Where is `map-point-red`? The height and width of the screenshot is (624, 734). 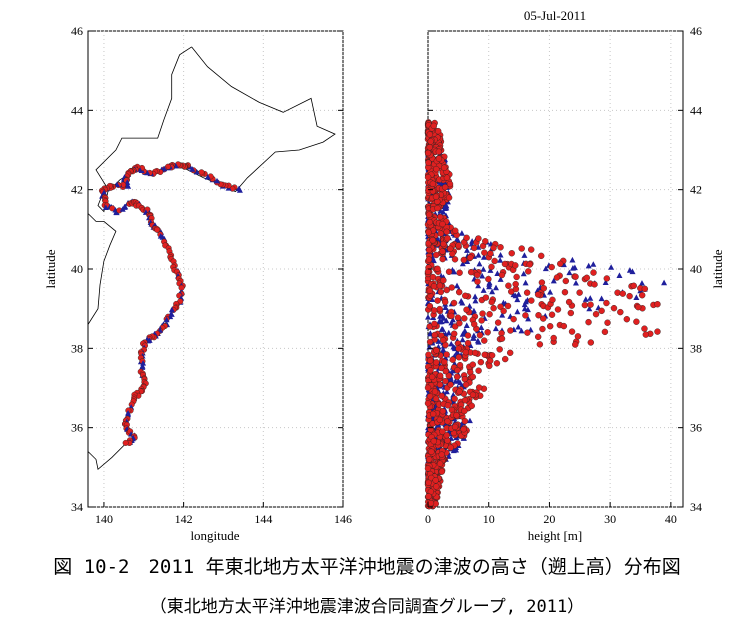
map-point-red is located at coordinates (157, 229).